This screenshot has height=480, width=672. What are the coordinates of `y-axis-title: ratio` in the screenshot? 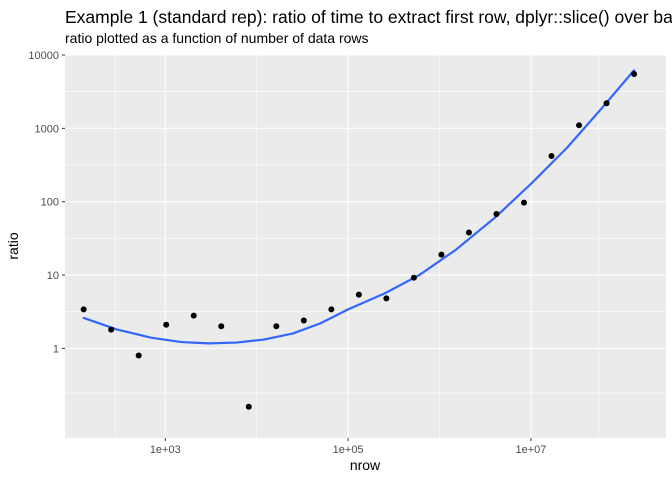 It's located at (13, 245).